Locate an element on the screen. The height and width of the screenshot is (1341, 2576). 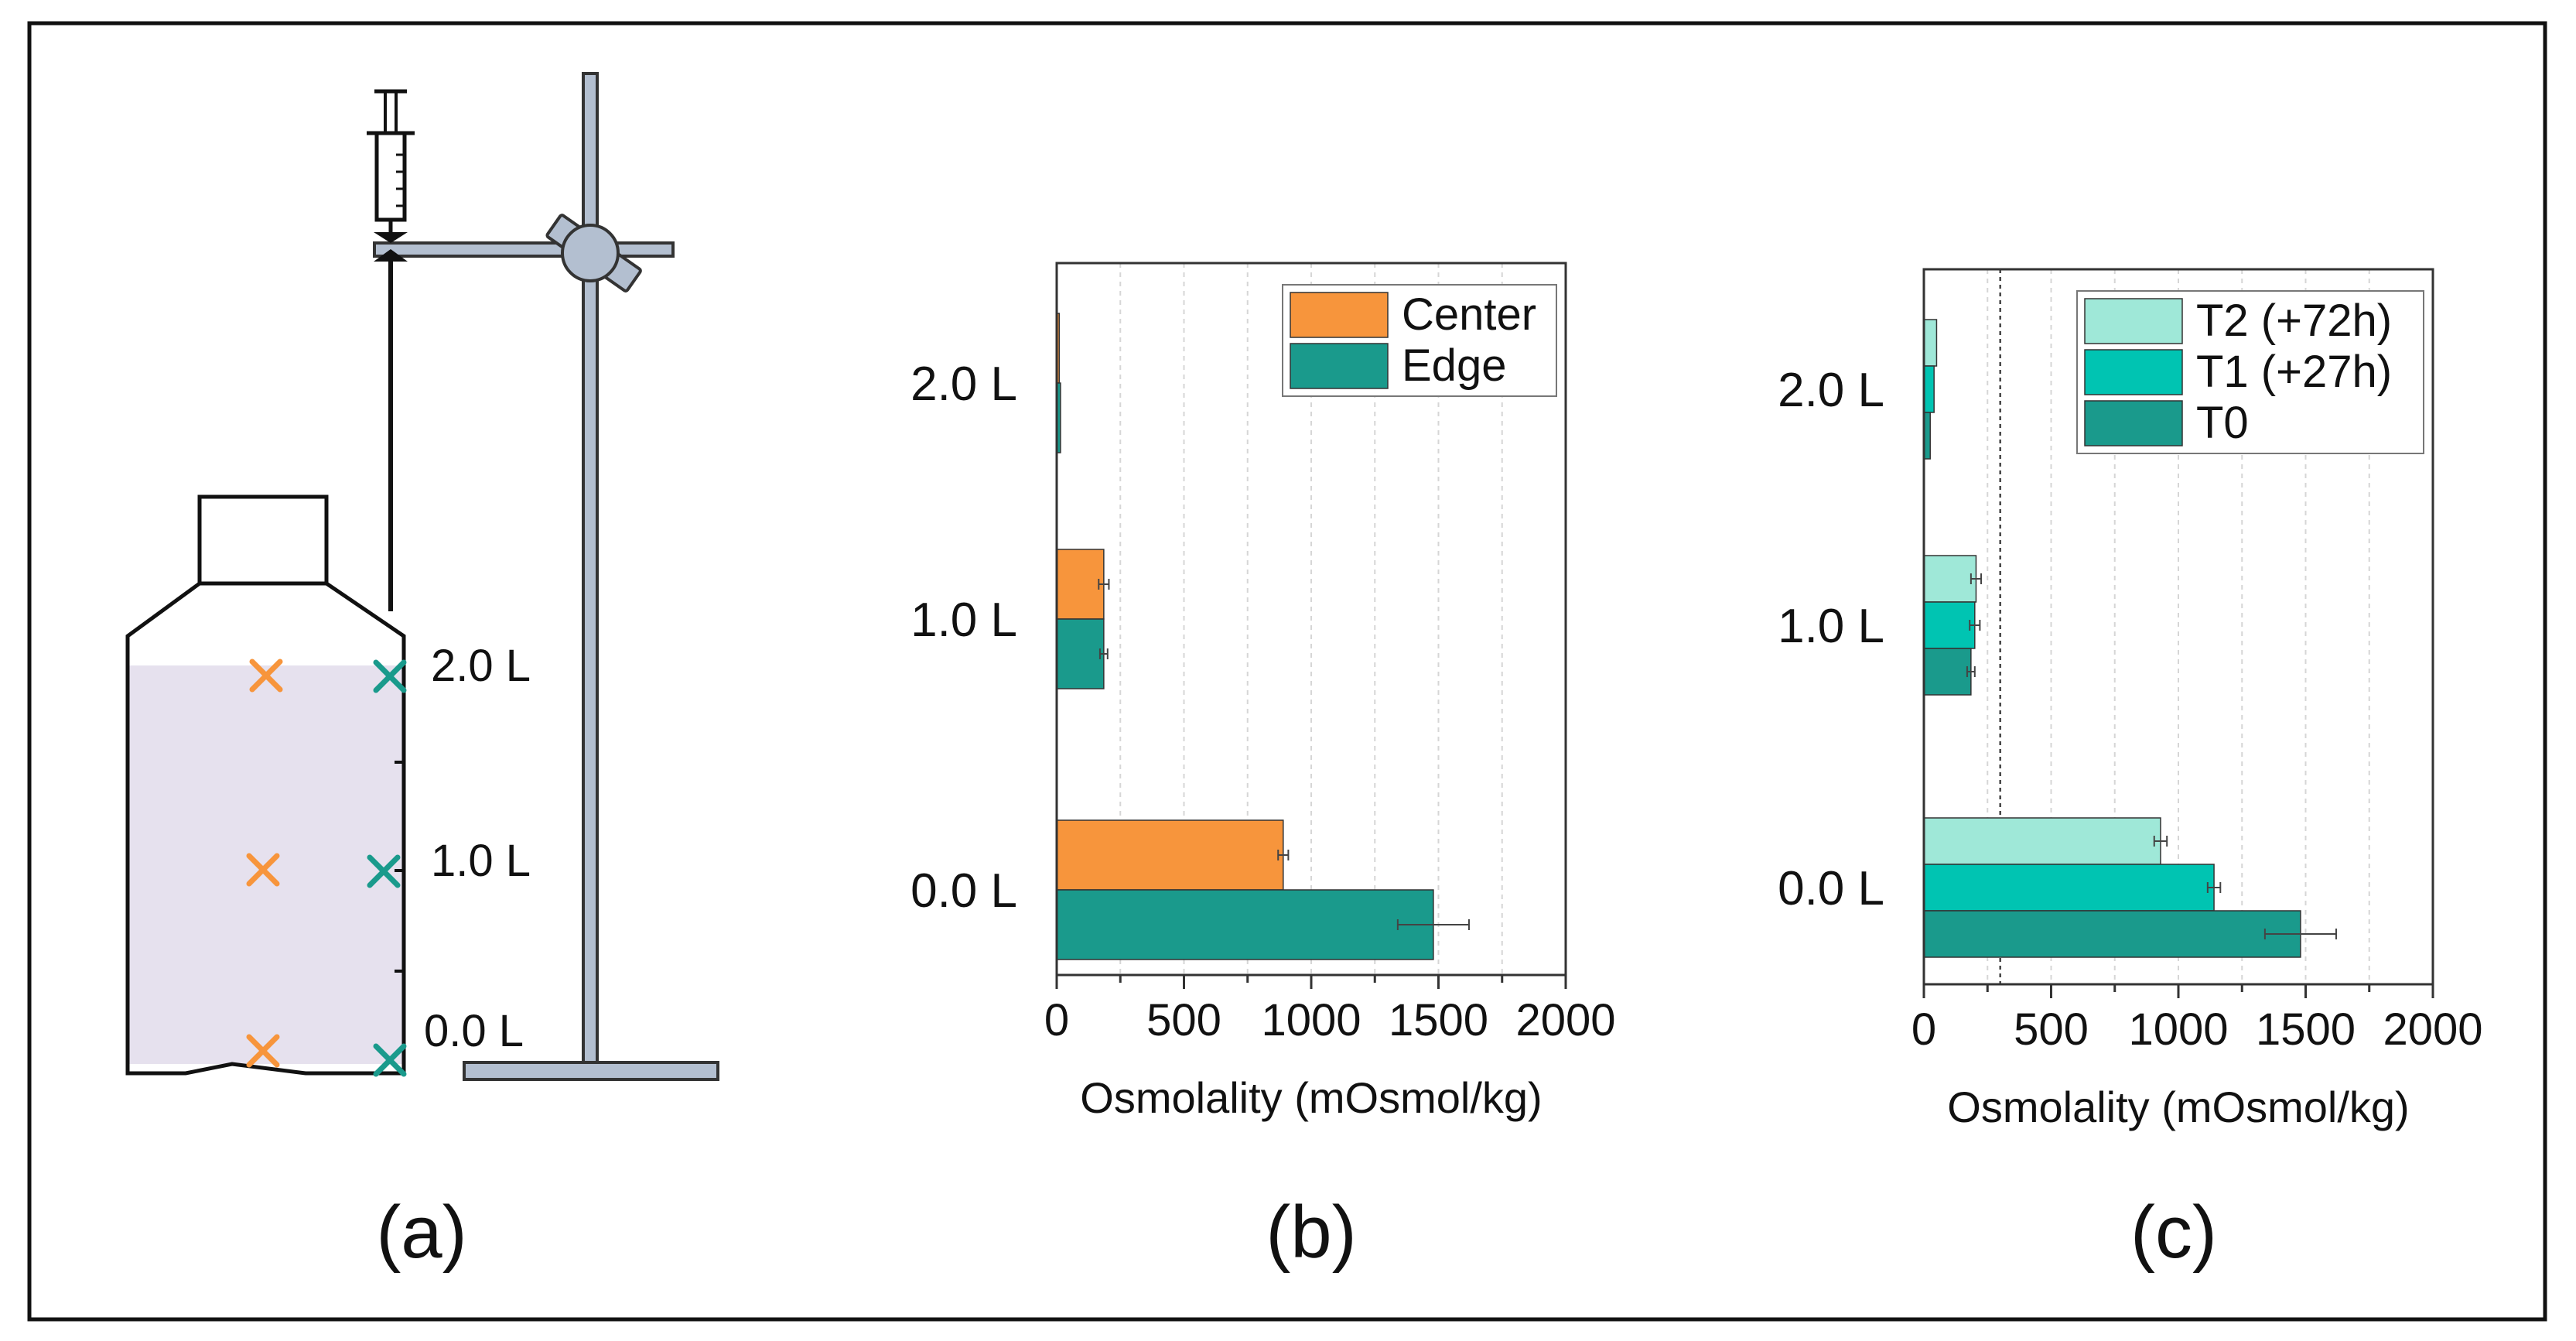
panel-label-a: (a) is located at coordinates (421, 1232).